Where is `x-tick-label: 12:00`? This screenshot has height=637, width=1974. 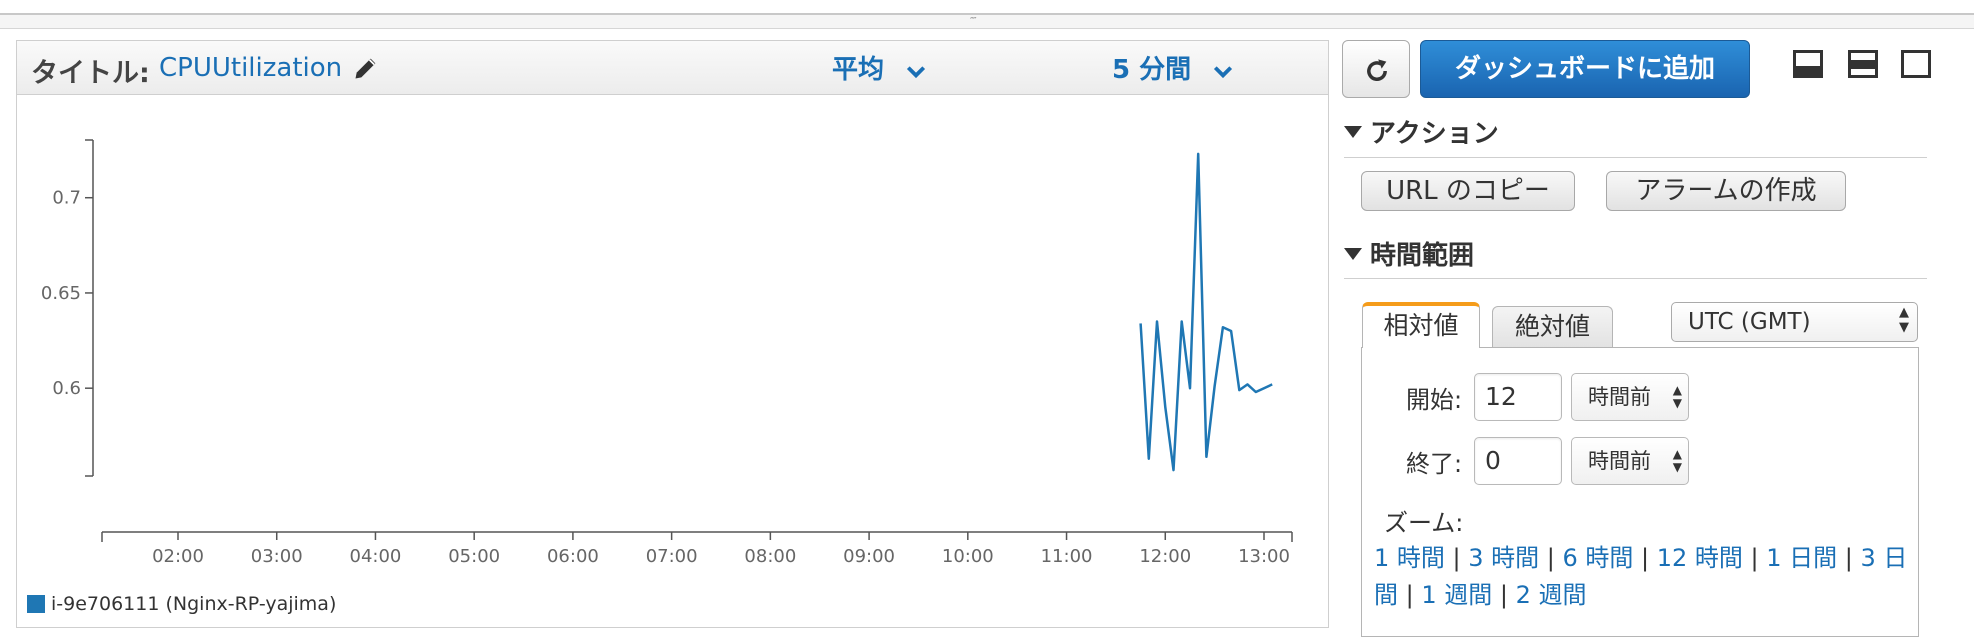
x-tick-label: 12:00 is located at coordinates (1165, 556).